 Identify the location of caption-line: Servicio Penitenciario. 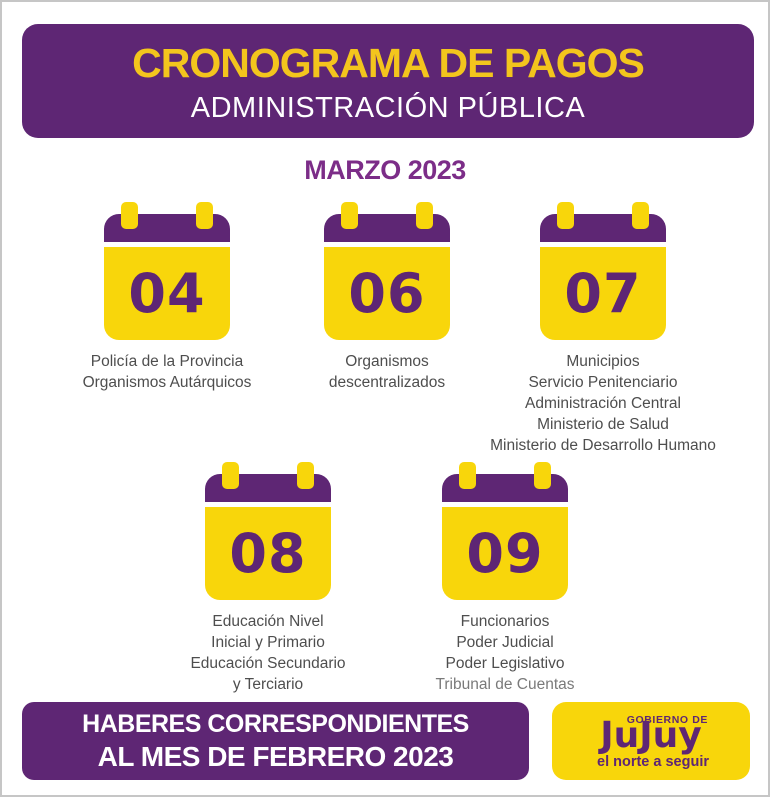
(603, 382).